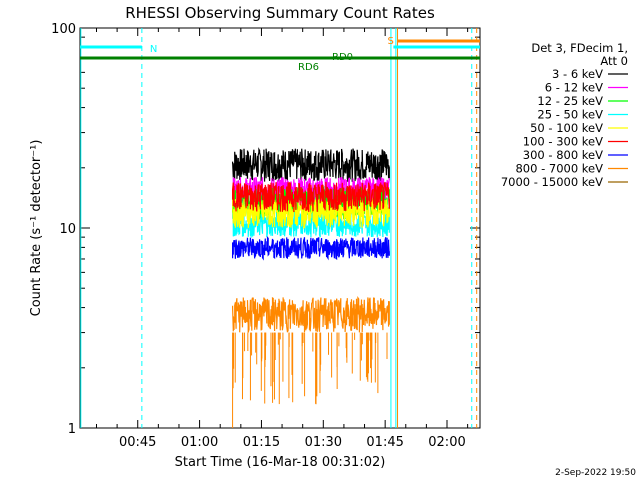  Describe the element at coordinates (342, 57) in the screenshot. I see `annotation-rd0: RD0` at that location.